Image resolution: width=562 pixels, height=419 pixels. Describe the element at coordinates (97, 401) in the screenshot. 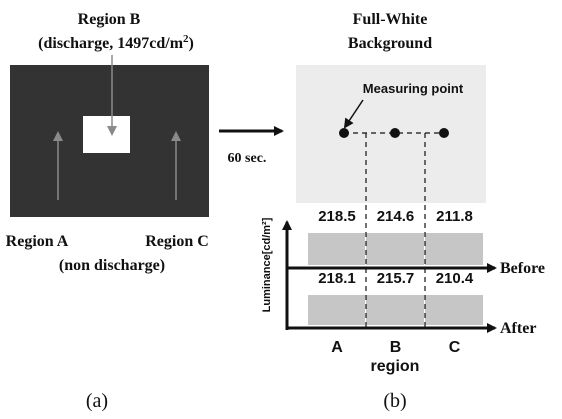

I see `caption-a: (a)` at that location.